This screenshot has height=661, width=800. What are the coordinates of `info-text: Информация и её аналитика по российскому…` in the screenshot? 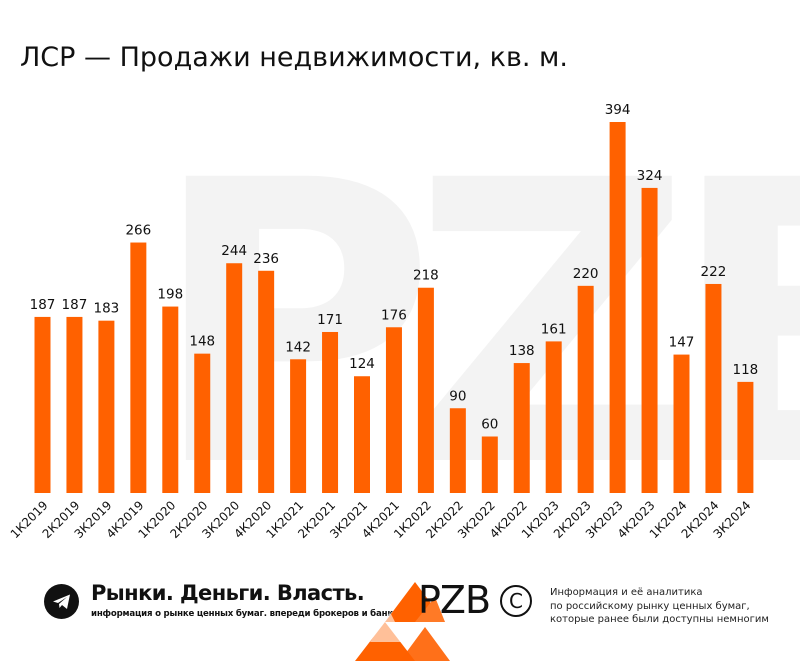 It's located at (670, 606).